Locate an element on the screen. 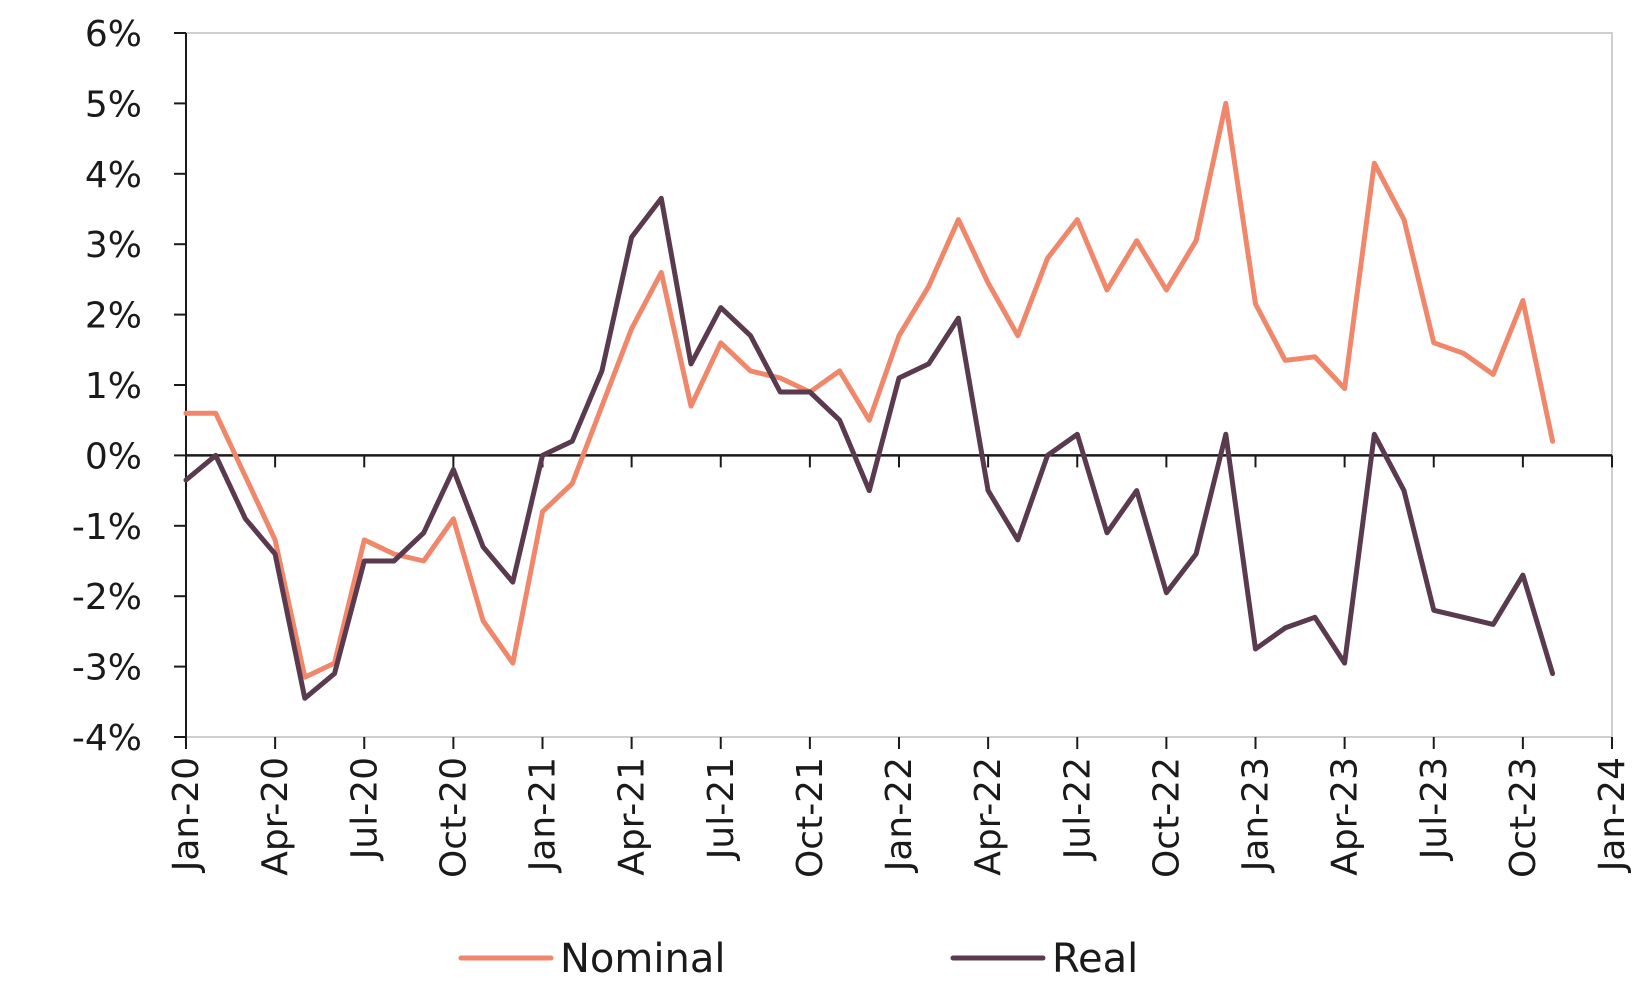  legend: Nominal Real is located at coordinates (798, 959).